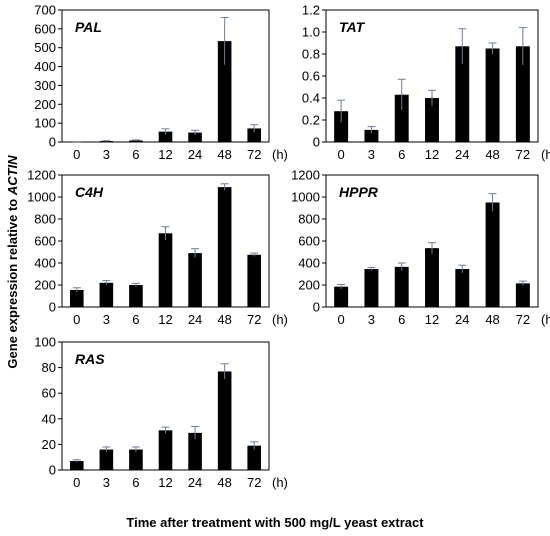 This screenshot has width=550, height=536. Describe the element at coordinates (305, 175) in the screenshot. I see `y-tick-label: 1200` at that location.